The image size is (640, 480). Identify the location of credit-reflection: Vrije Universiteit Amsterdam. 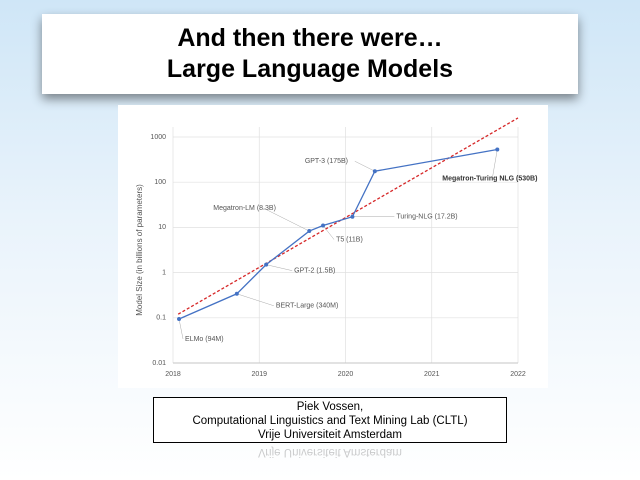
(329, 452).